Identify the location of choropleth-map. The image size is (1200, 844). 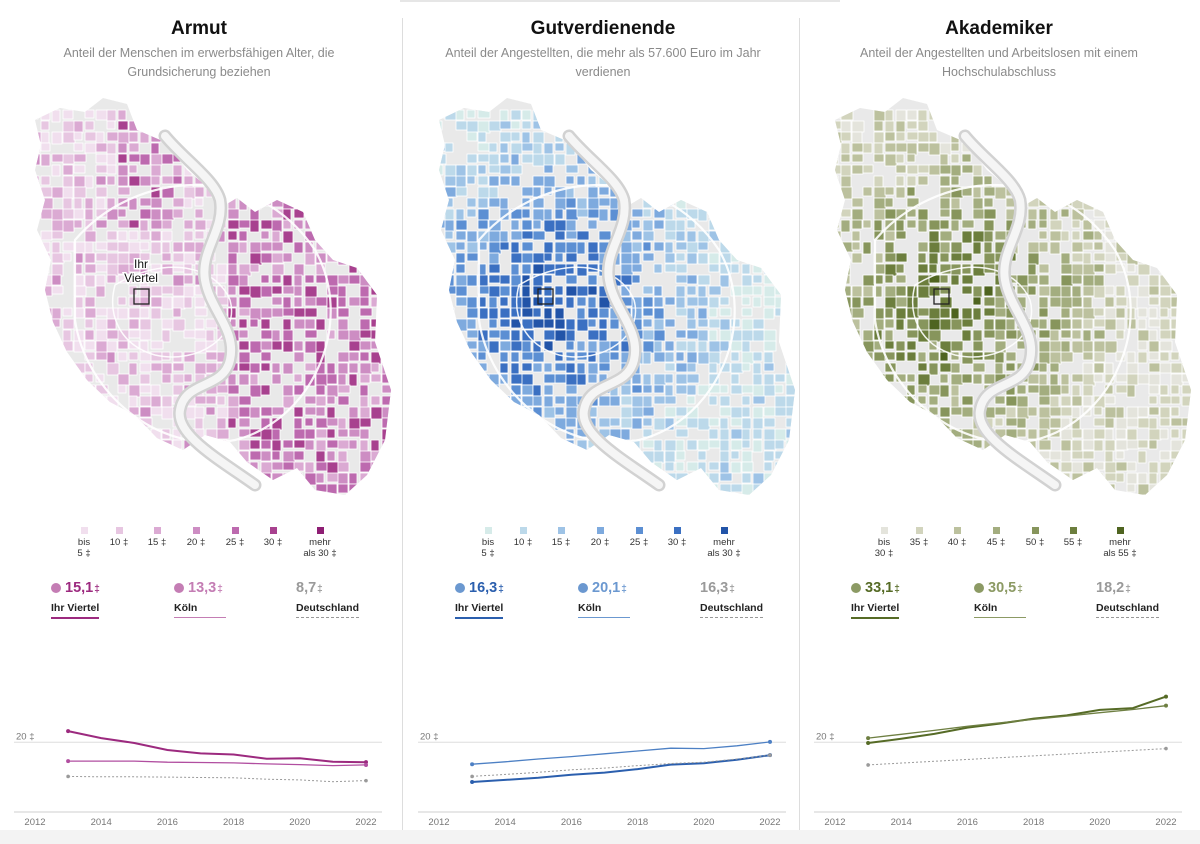
(1013, 296).